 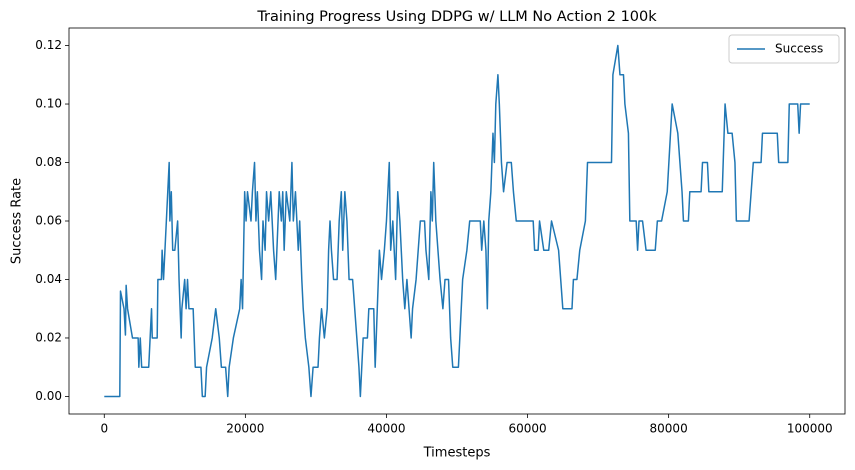 I want to click on x-tick-label: 0, so click(x=104, y=429).